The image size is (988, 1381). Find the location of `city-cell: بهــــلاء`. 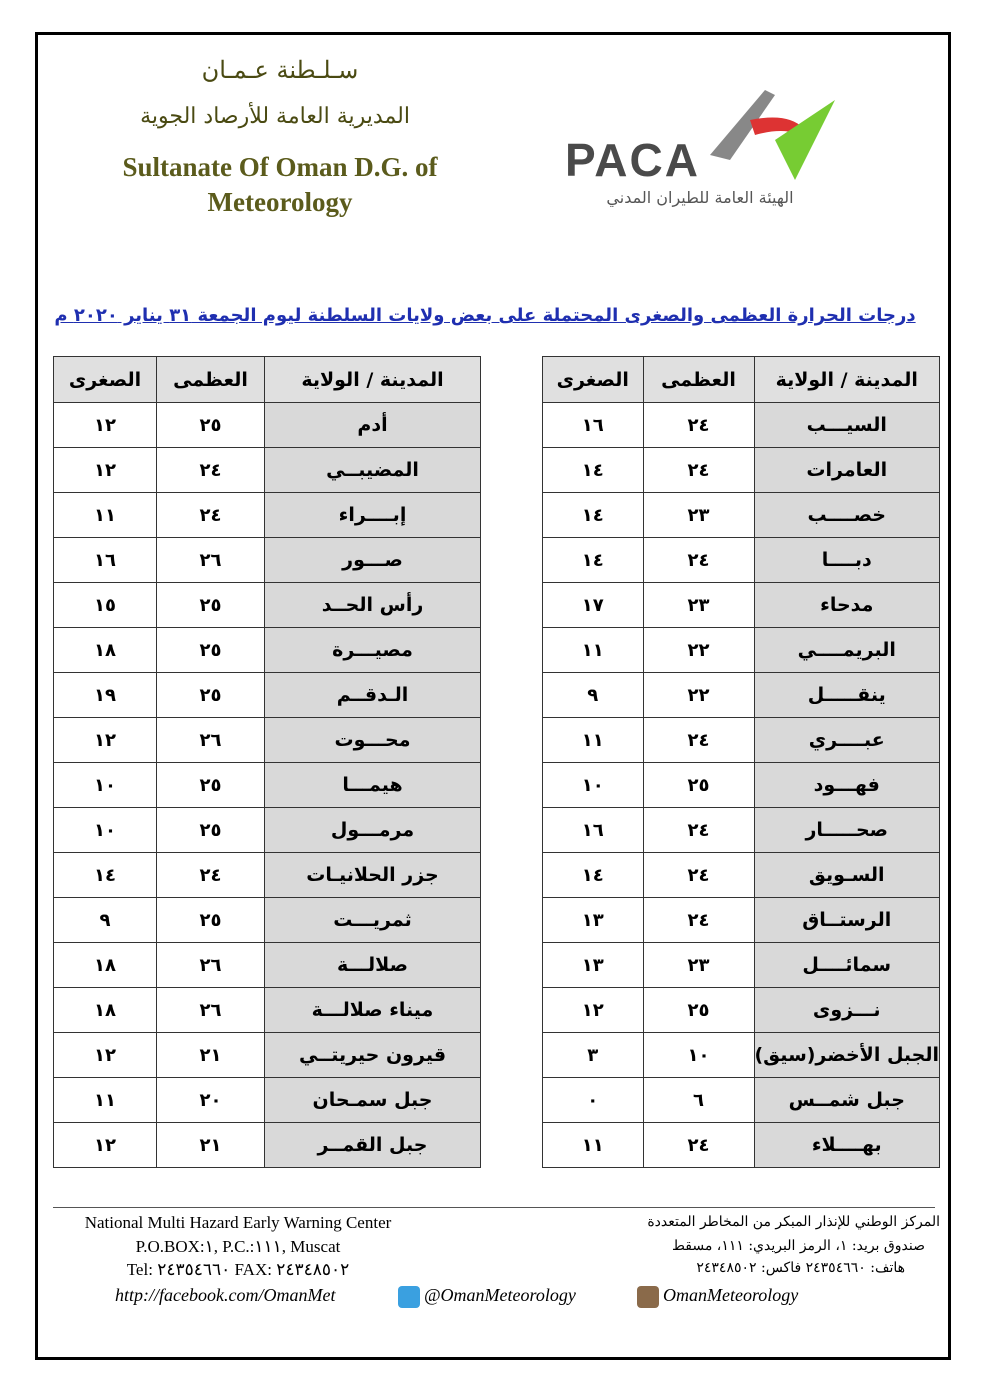

city-cell: بهــــلاء is located at coordinates (846, 1145).